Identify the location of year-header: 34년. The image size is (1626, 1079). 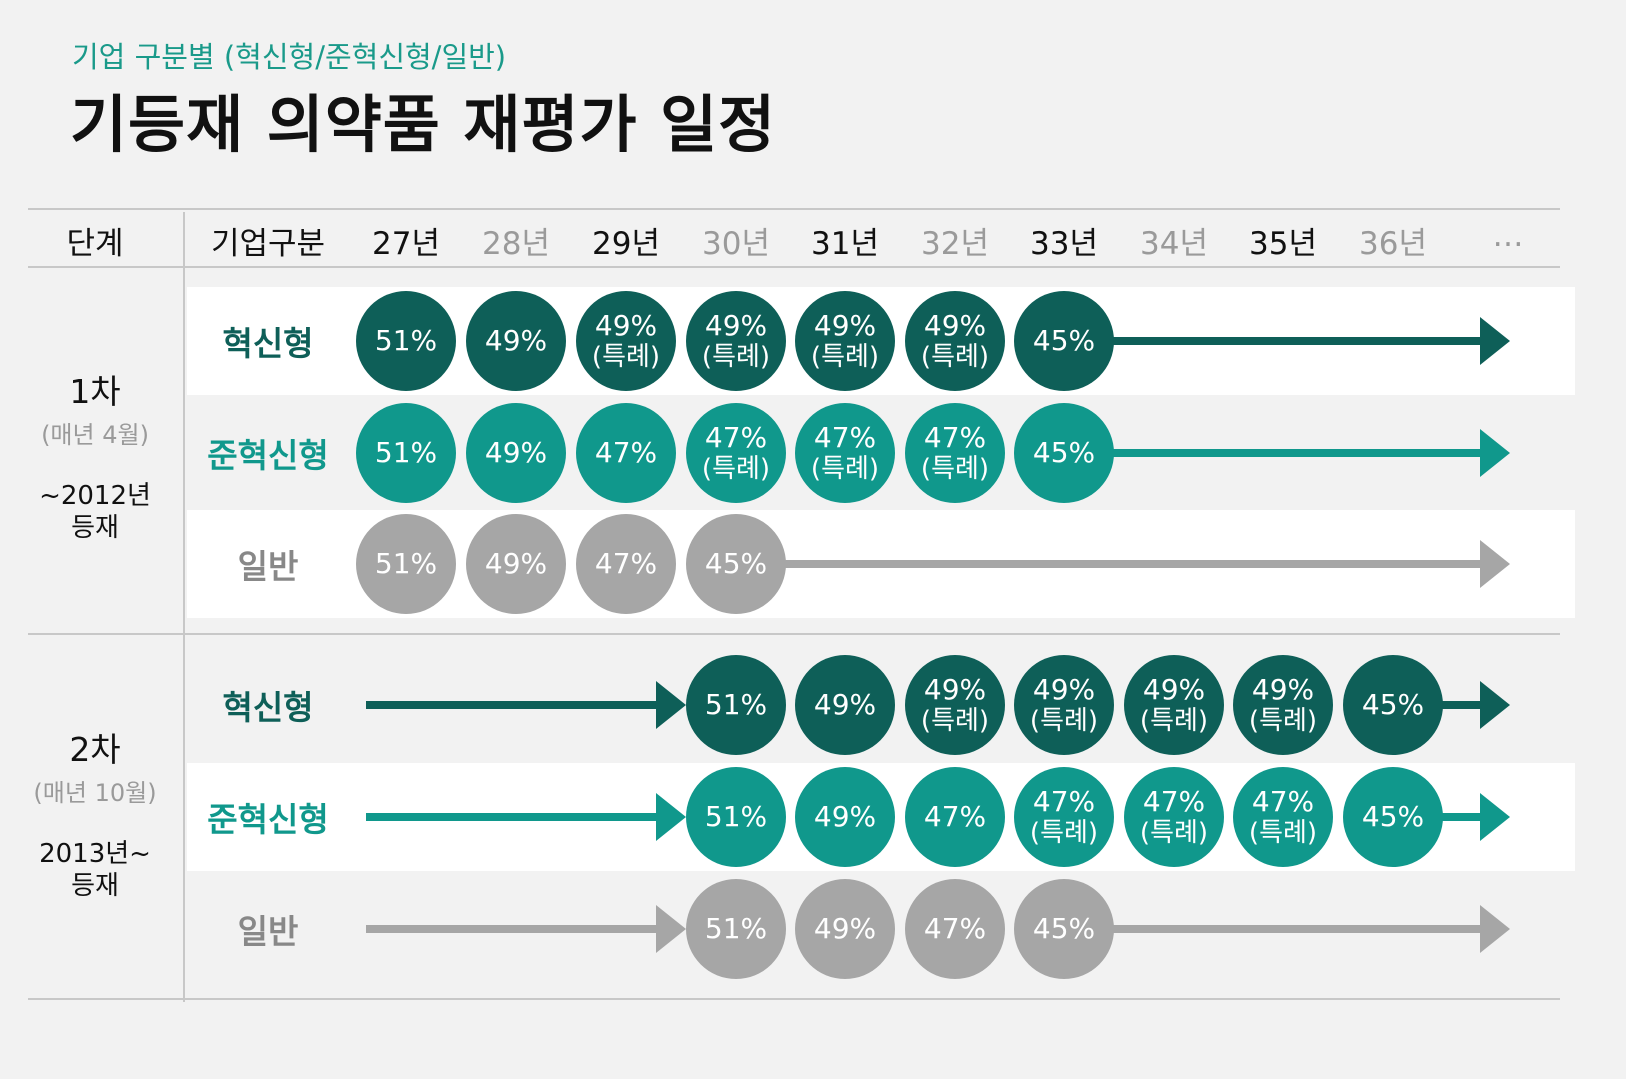
(1174, 244).